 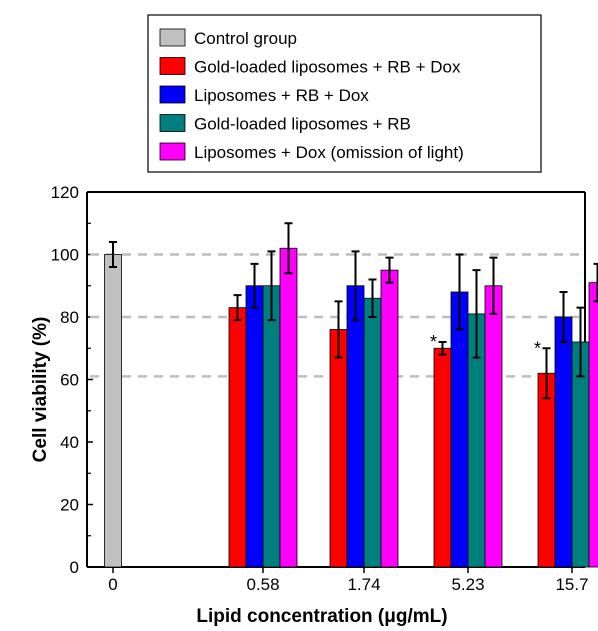 What do you see at coordinates (459, 429) in the screenshot?
I see `bar-s2-5.23` at bounding box center [459, 429].